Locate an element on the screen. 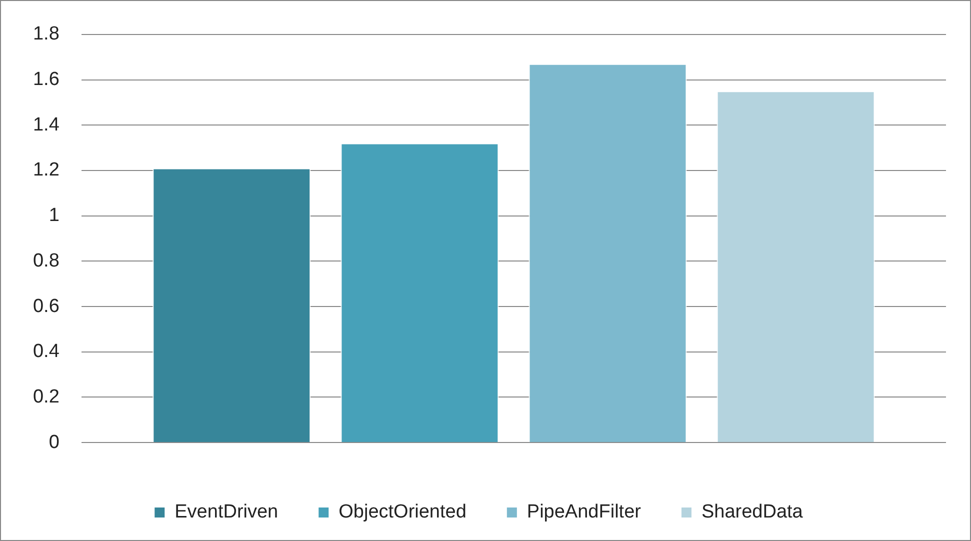 This screenshot has width=971, height=541. legend-label: EventDriven is located at coordinates (226, 512).